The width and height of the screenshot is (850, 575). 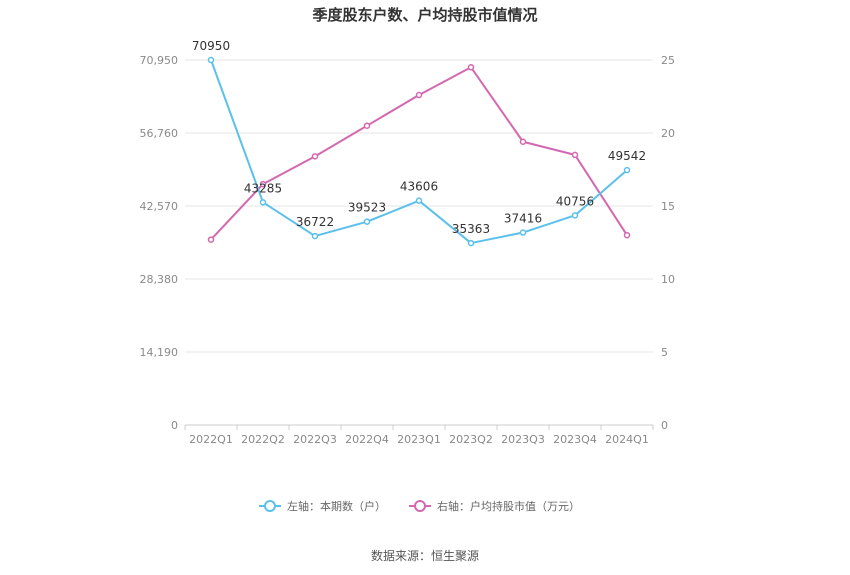 I want to click on left-tick-label: 28,380, so click(x=159, y=279).